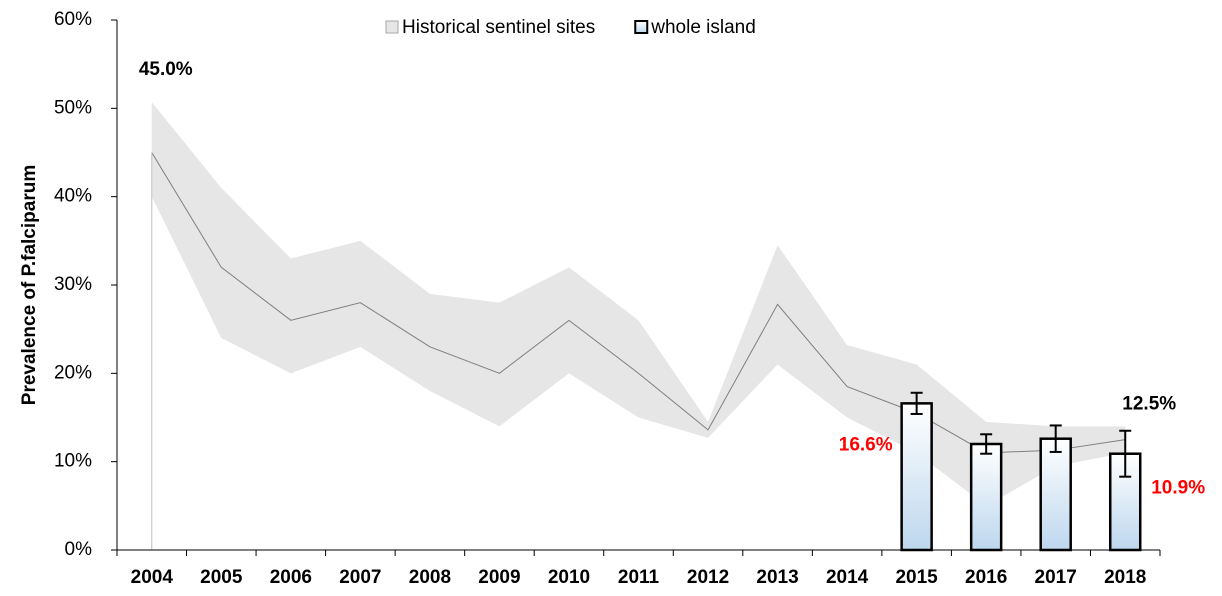  What do you see at coordinates (221, 577) in the screenshot?
I see `x-tick-label: 2005` at bounding box center [221, 577].